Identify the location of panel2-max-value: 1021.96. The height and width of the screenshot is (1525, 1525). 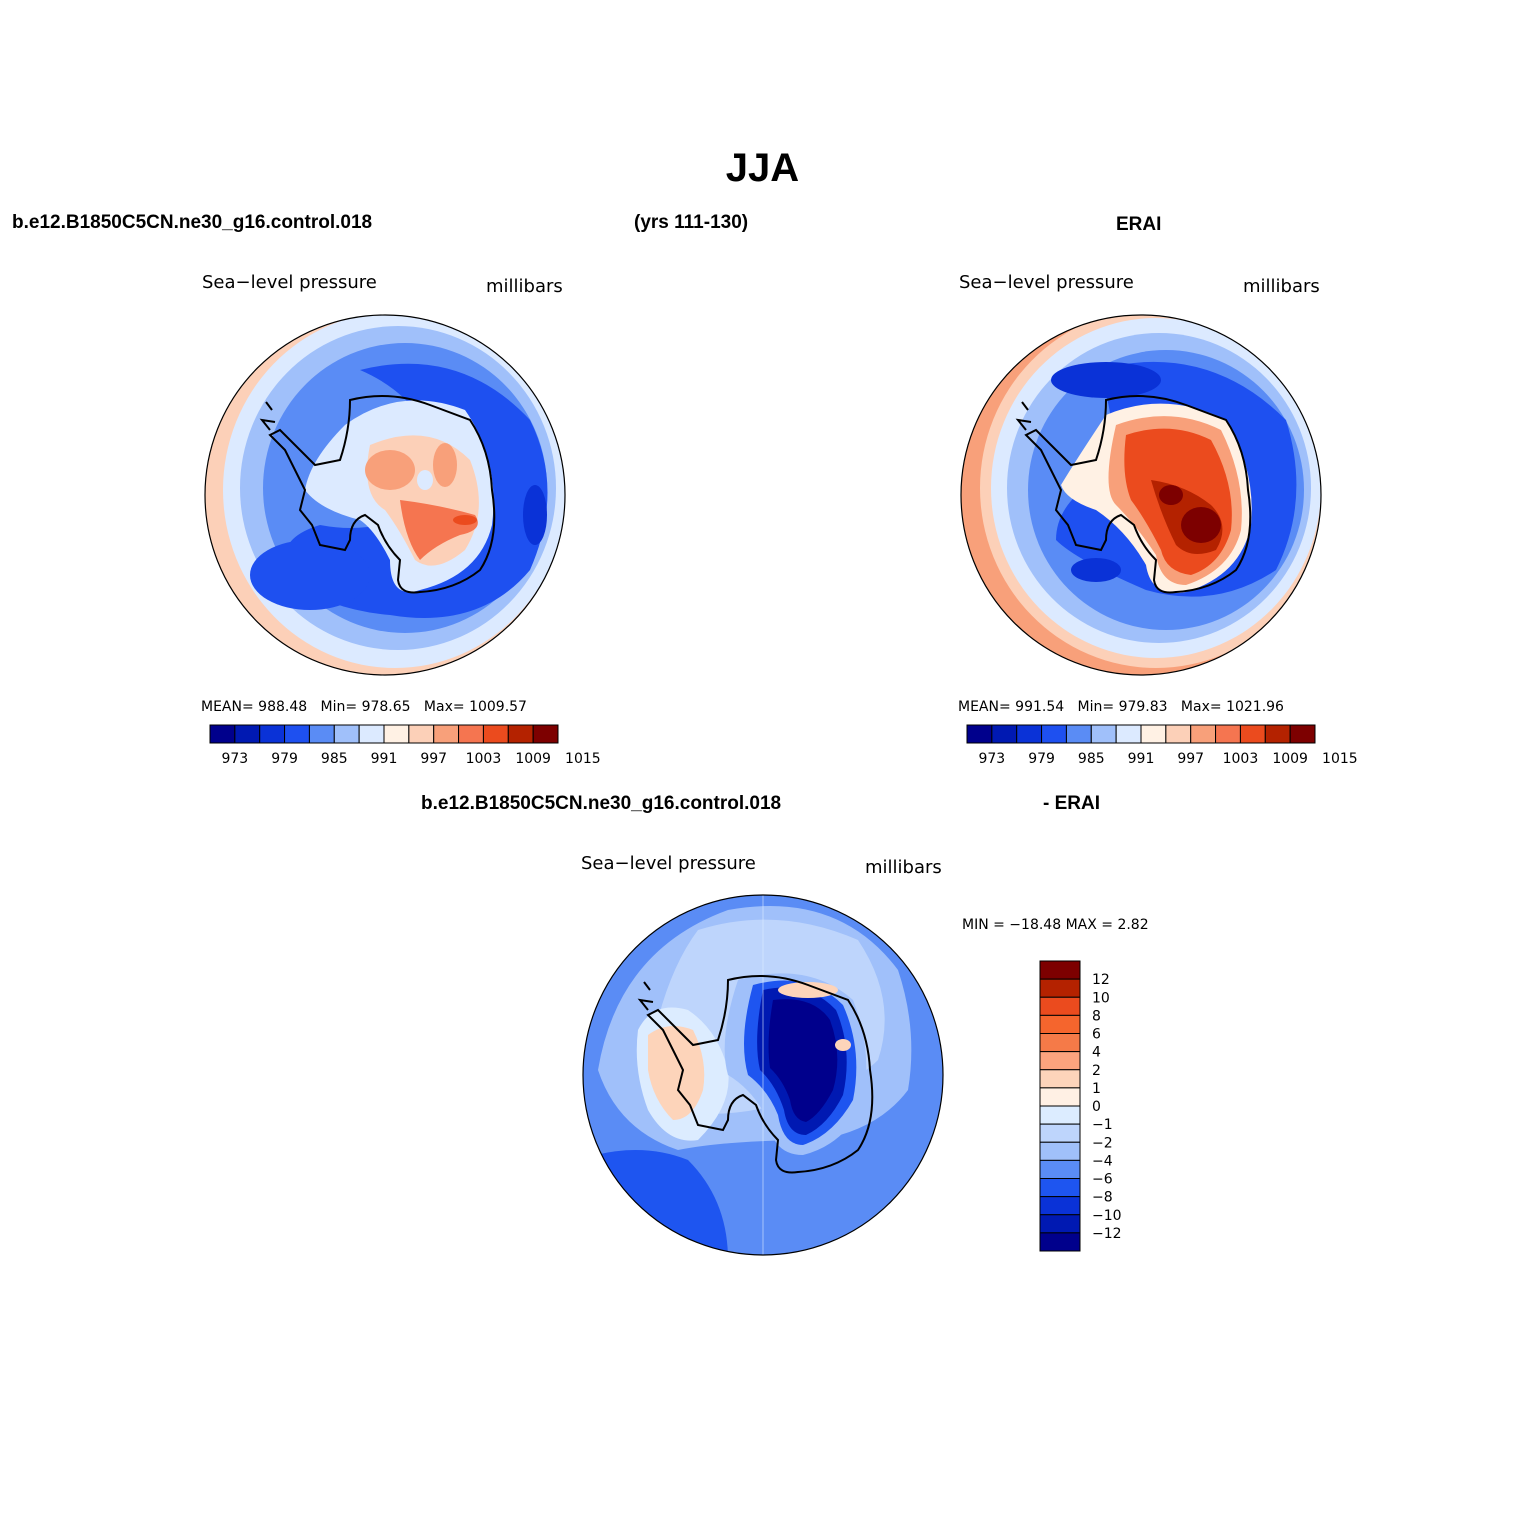
(1255, 707).